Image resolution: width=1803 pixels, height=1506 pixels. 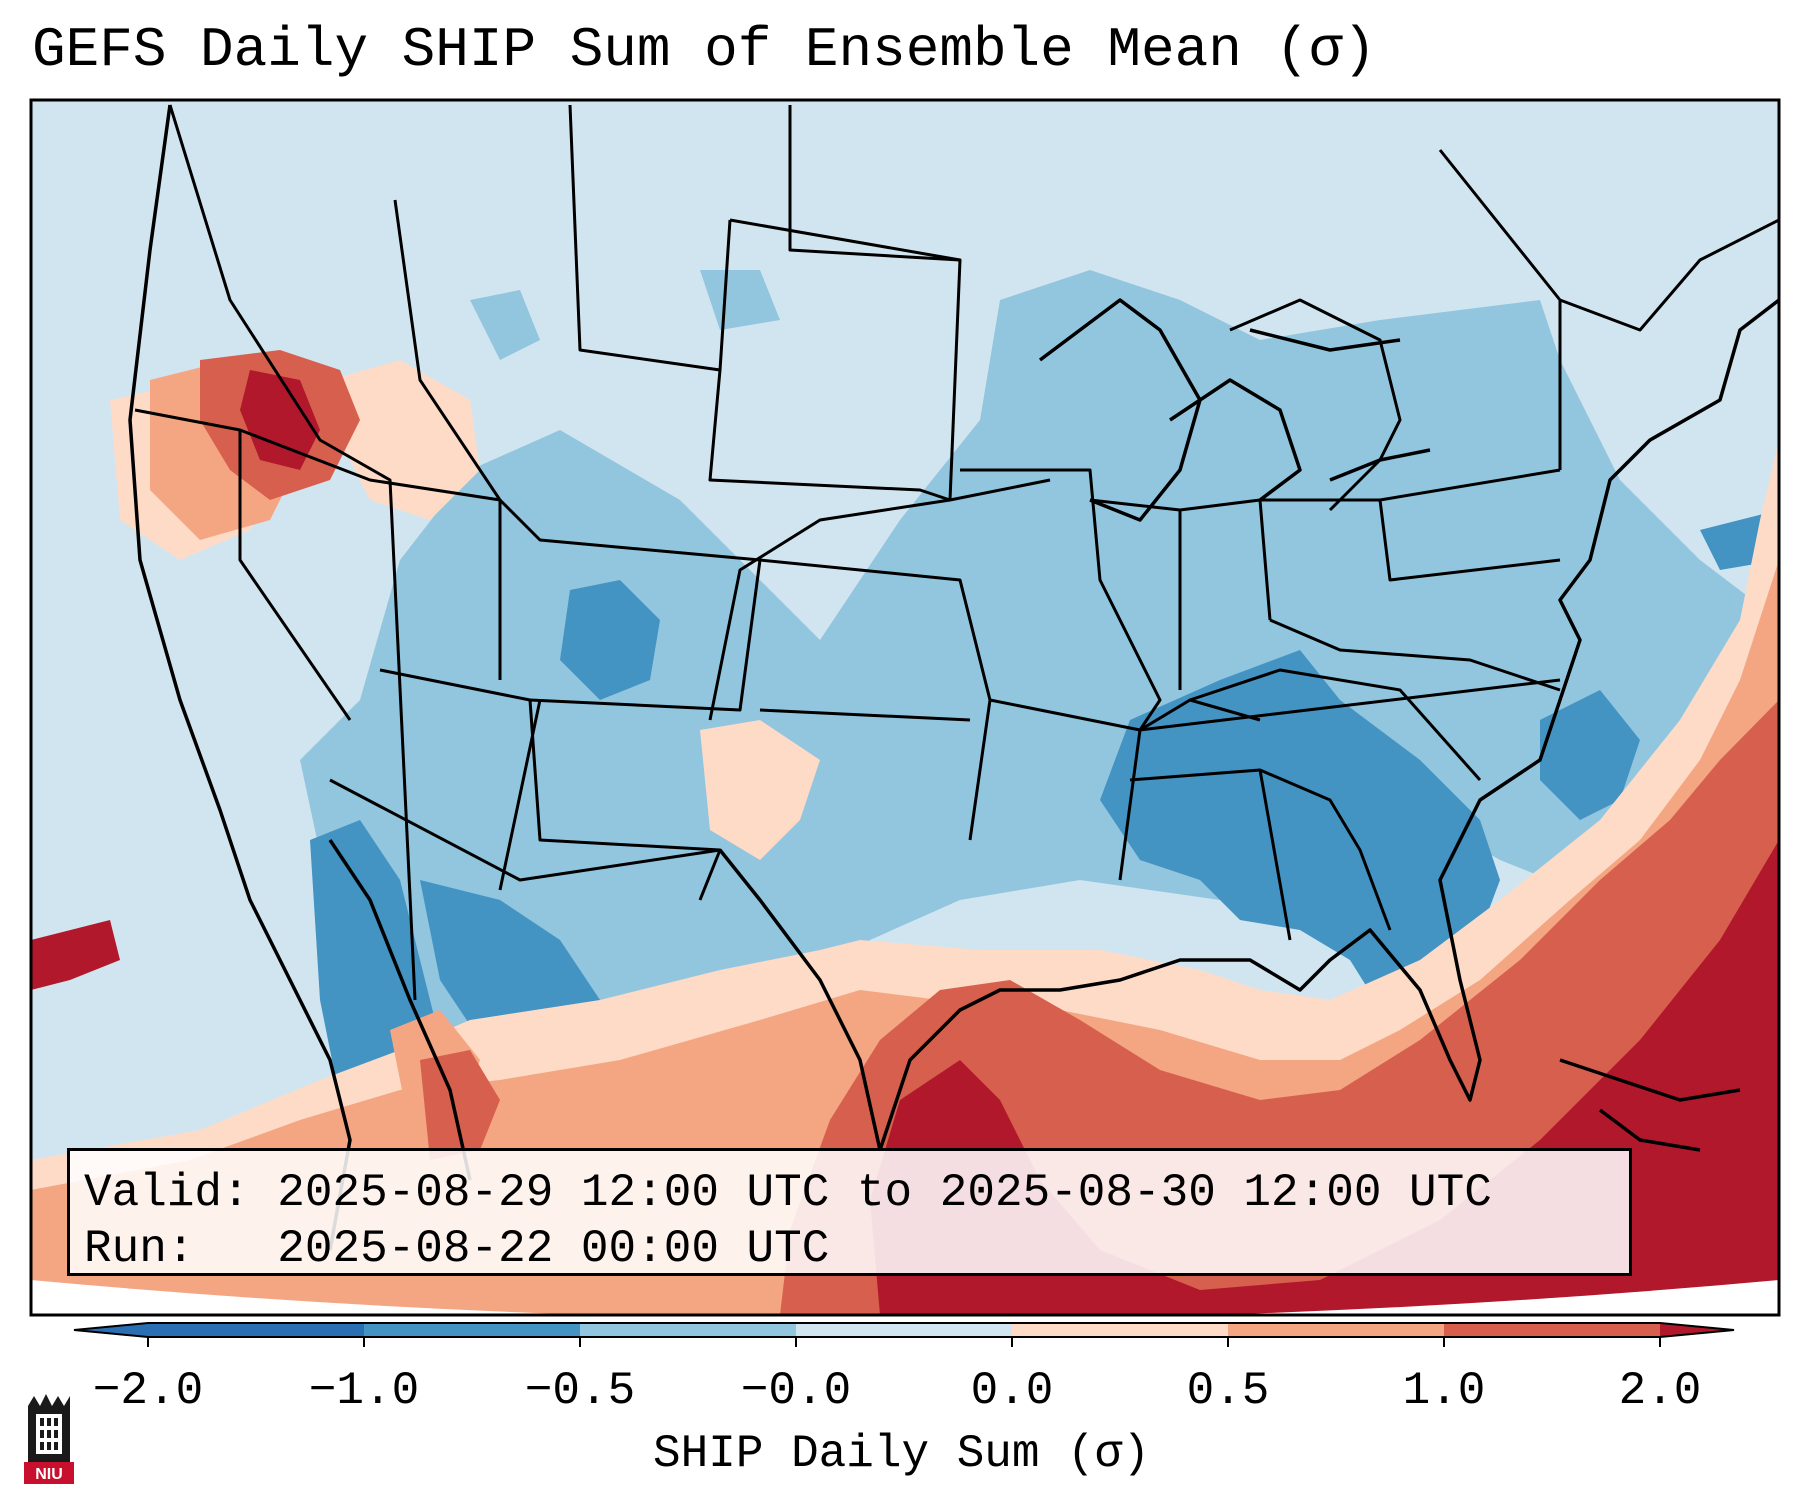 I want to click on colorbar-tick-label: 0.5, so click(x=1228, y=1391).